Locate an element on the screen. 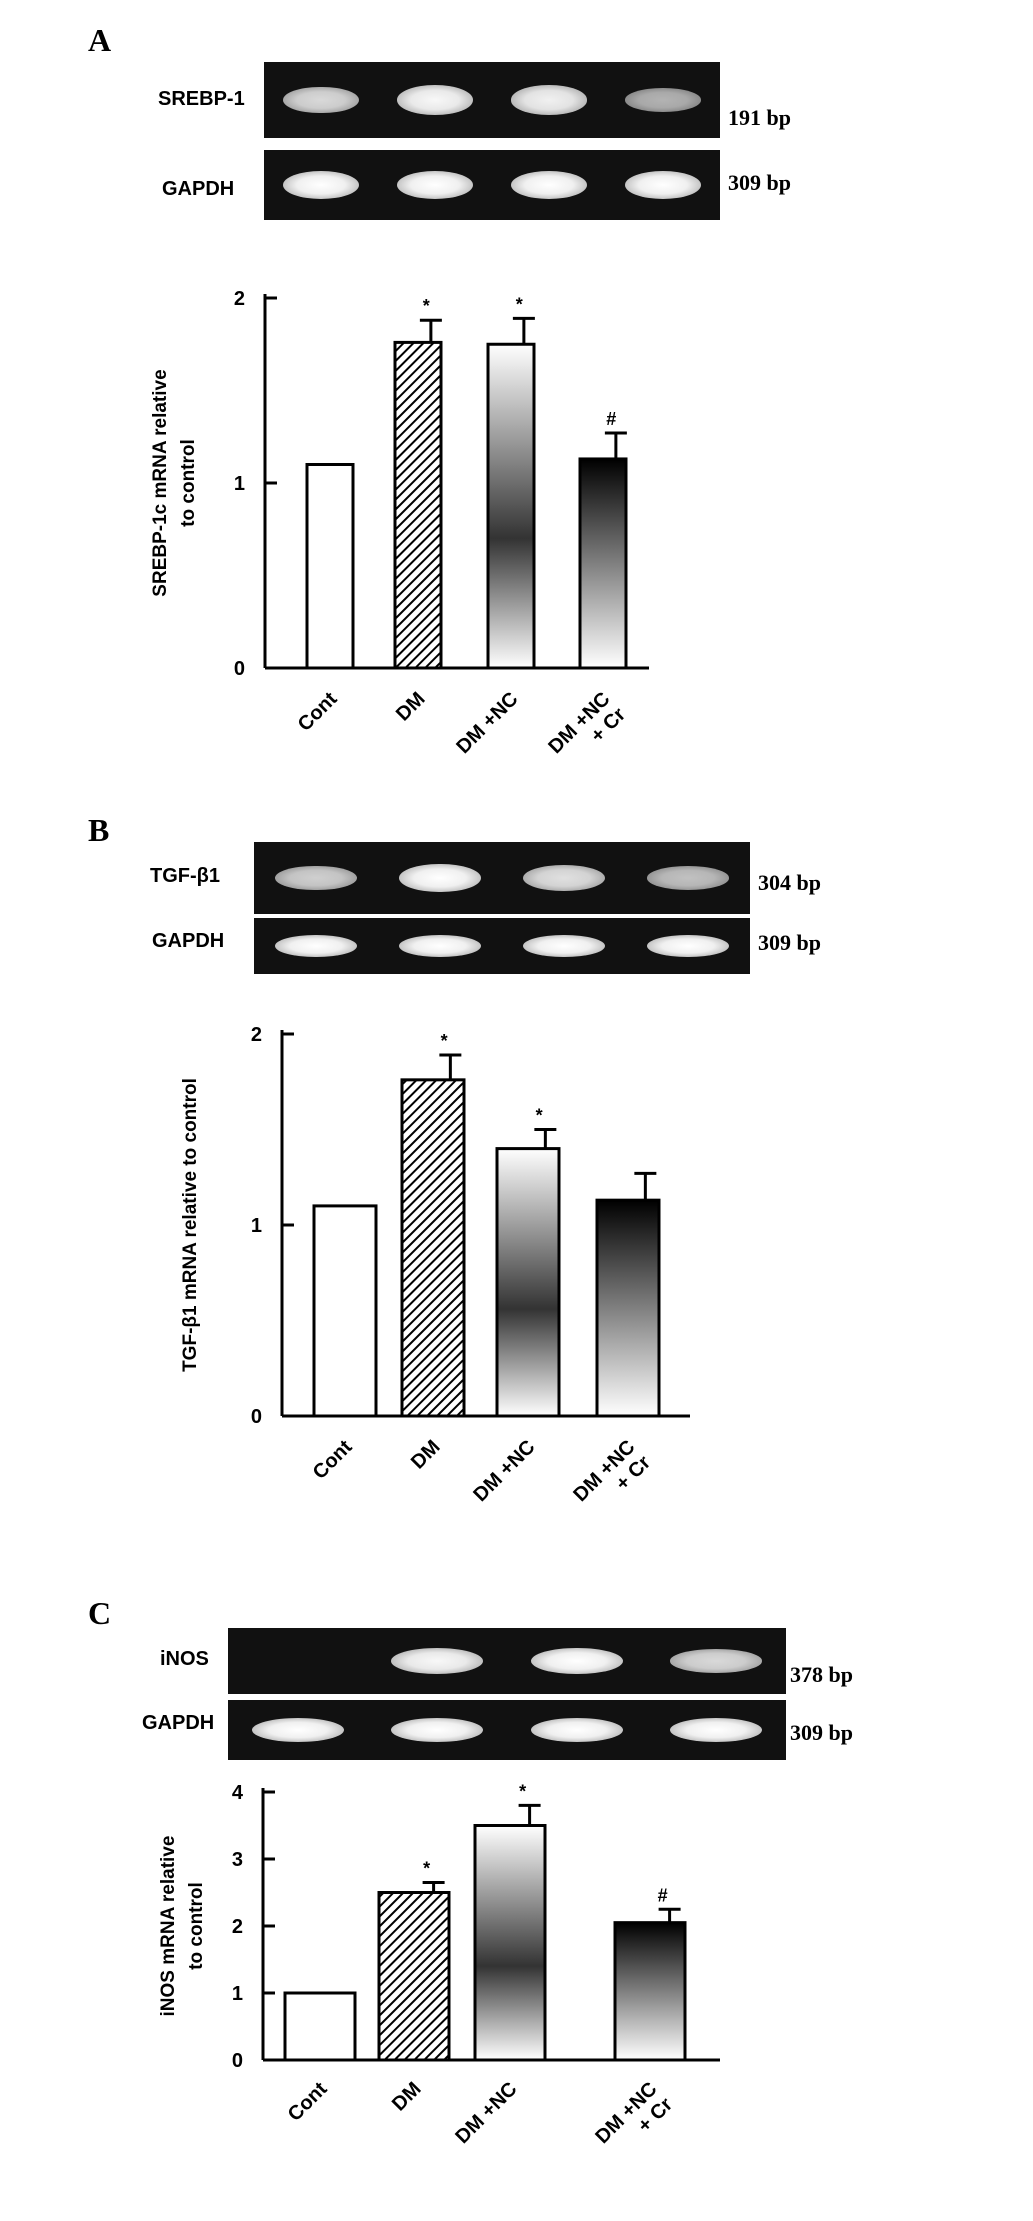  y-tick-label: 3 is located at coordinates (237, 1860).